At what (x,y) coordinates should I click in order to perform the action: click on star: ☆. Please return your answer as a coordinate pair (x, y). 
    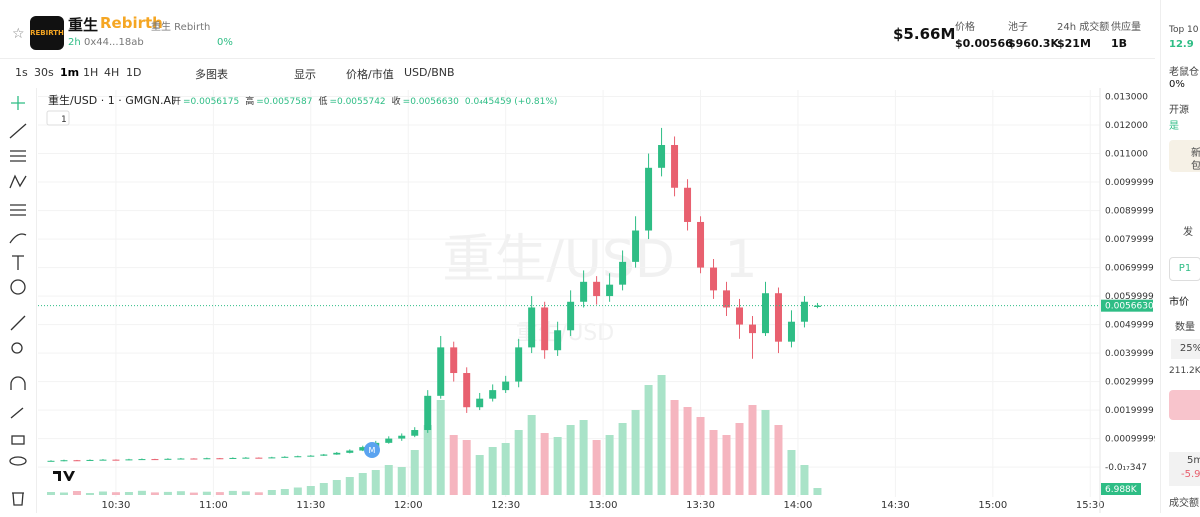
    Looking at the image, I should click on (18, 34).